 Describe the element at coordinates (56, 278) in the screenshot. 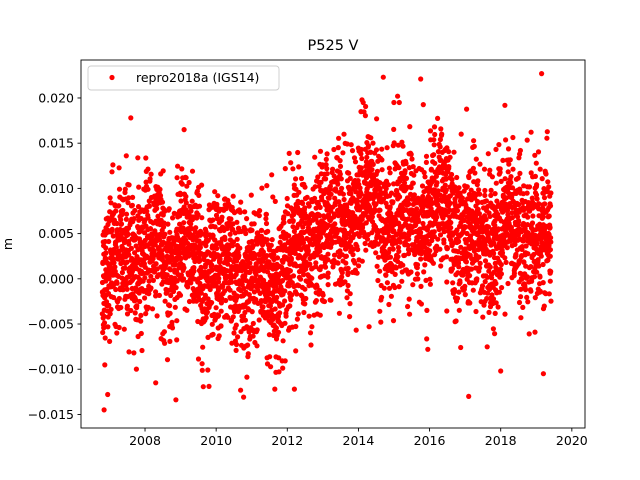

I see `y-tick-label: 0.000` at that location.